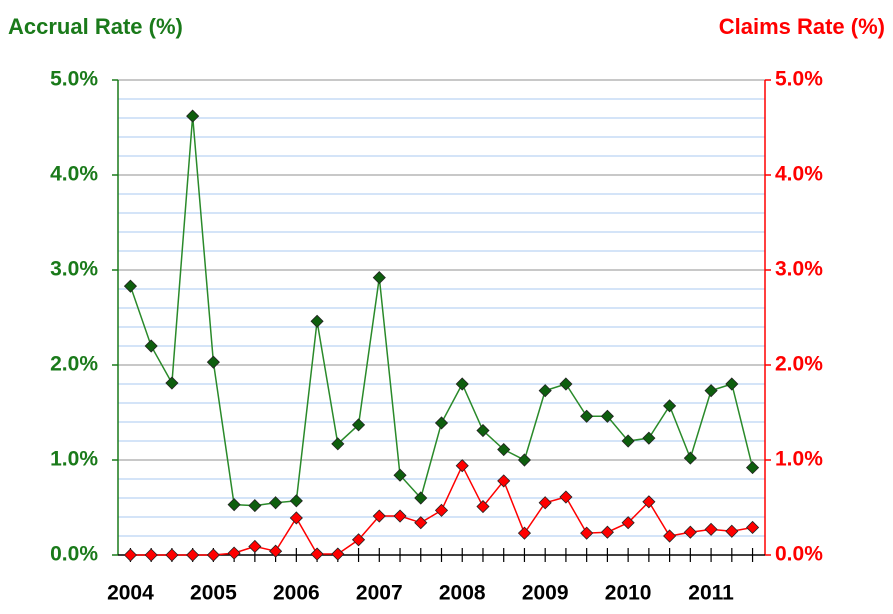 The width and height of the screenshot is (893, 614). I want to click on y-tick-label: 5.0%, so click(74, 79).